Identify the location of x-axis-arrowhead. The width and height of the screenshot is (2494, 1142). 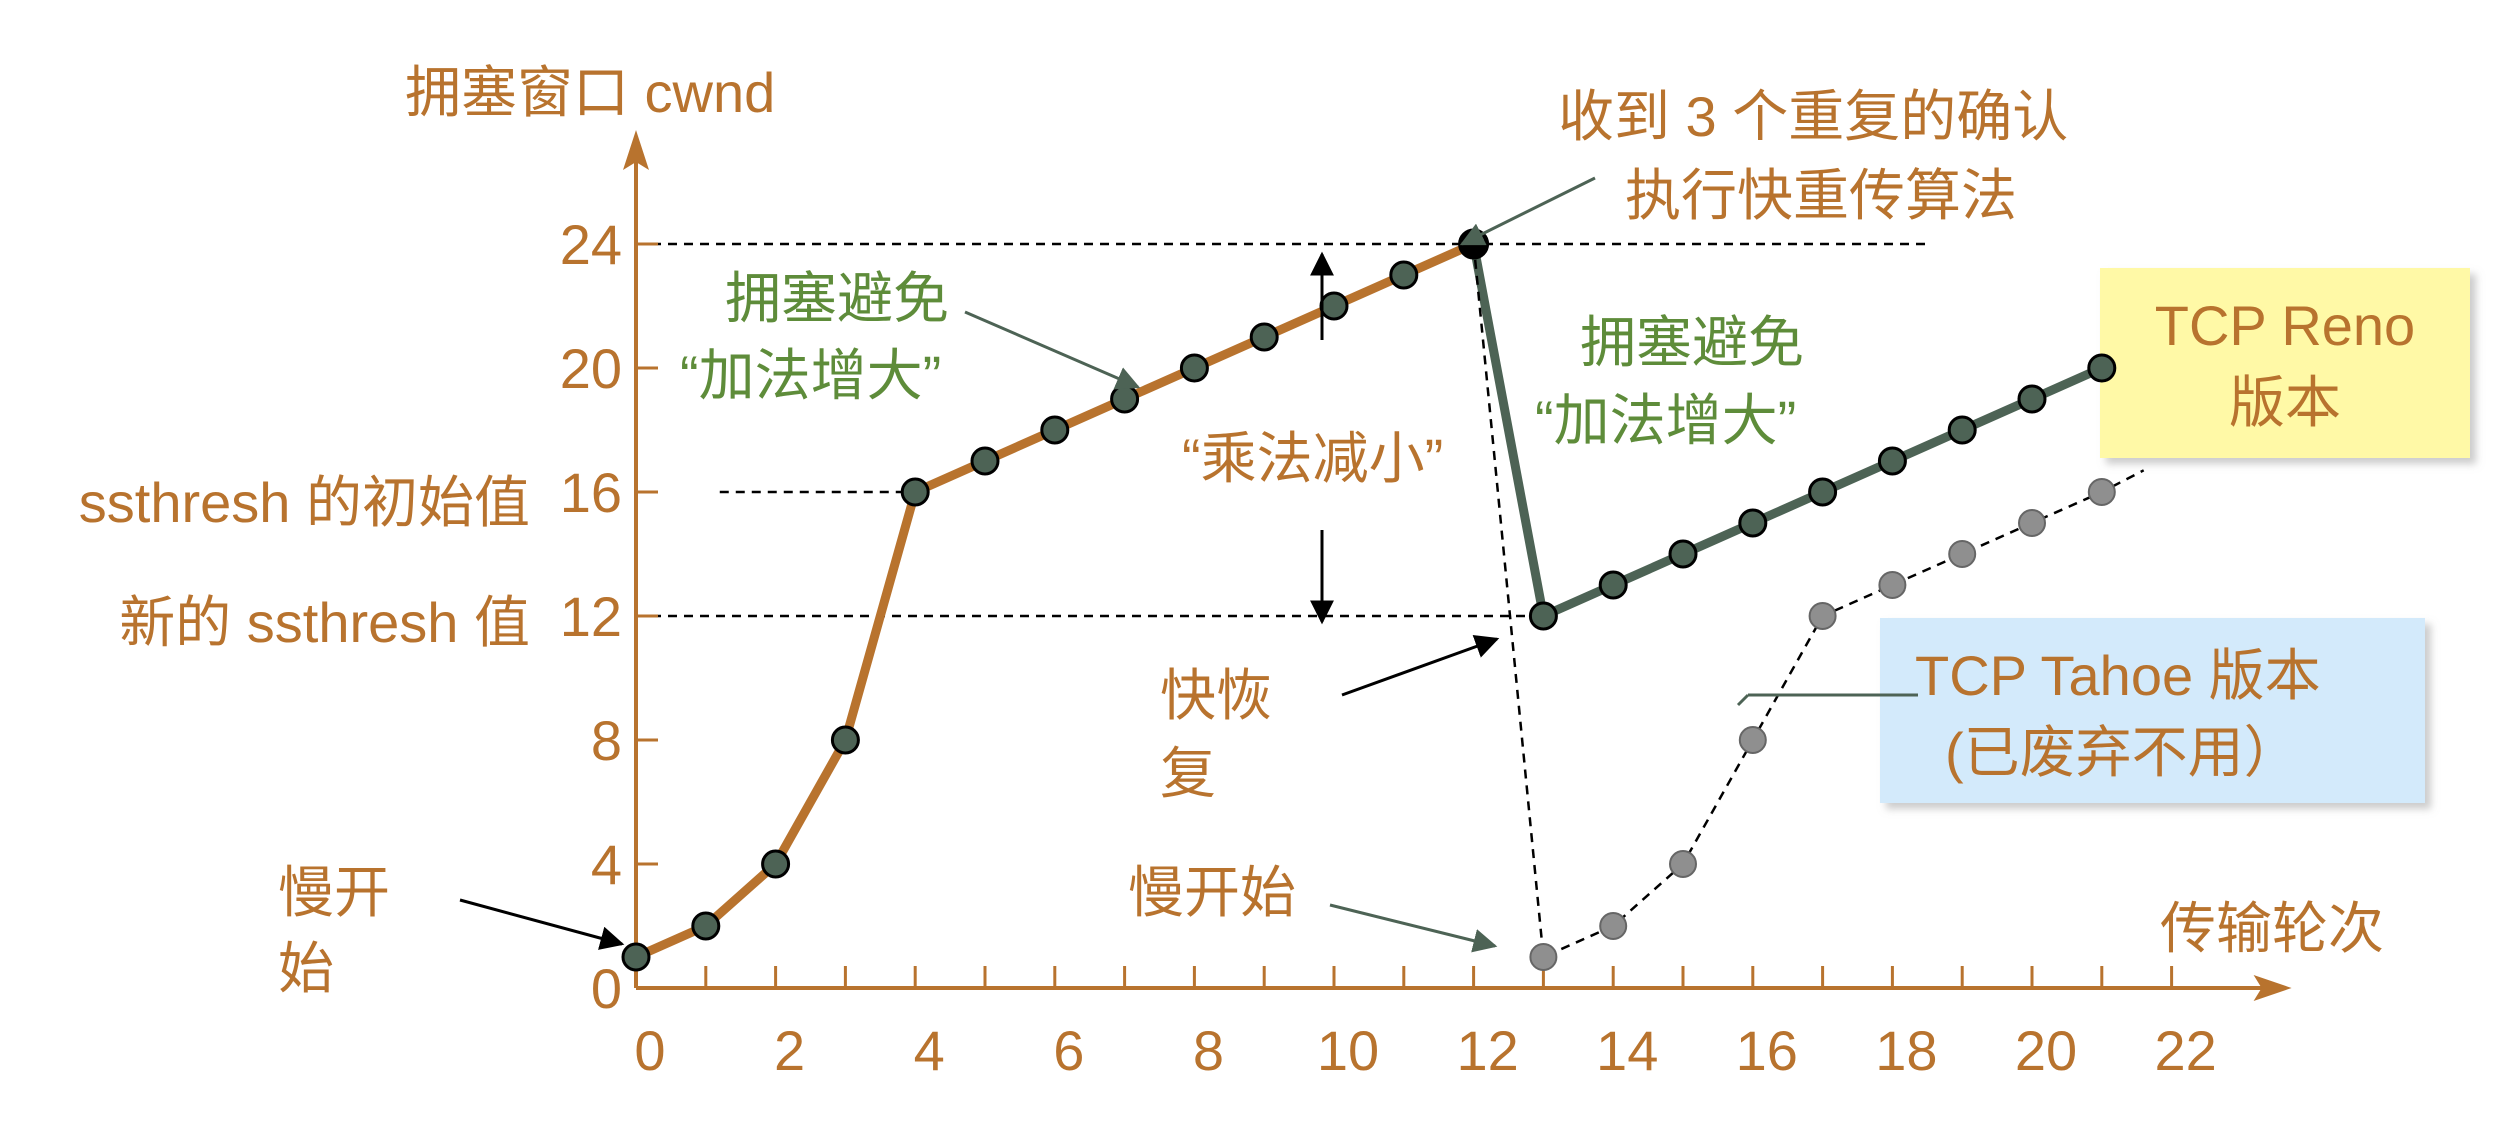
(2272, 988).